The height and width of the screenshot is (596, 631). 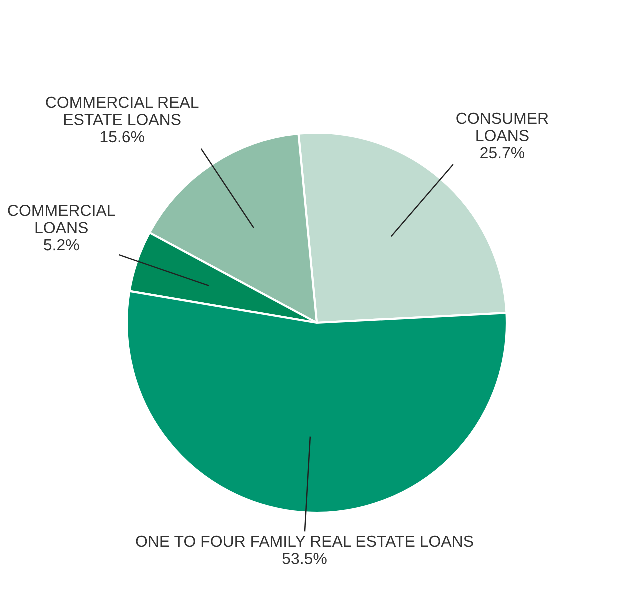 What do you see at coordinates (304, 558) in the screenshot?
I see `data-label: 53.5%` at bounding box center [304, 558].